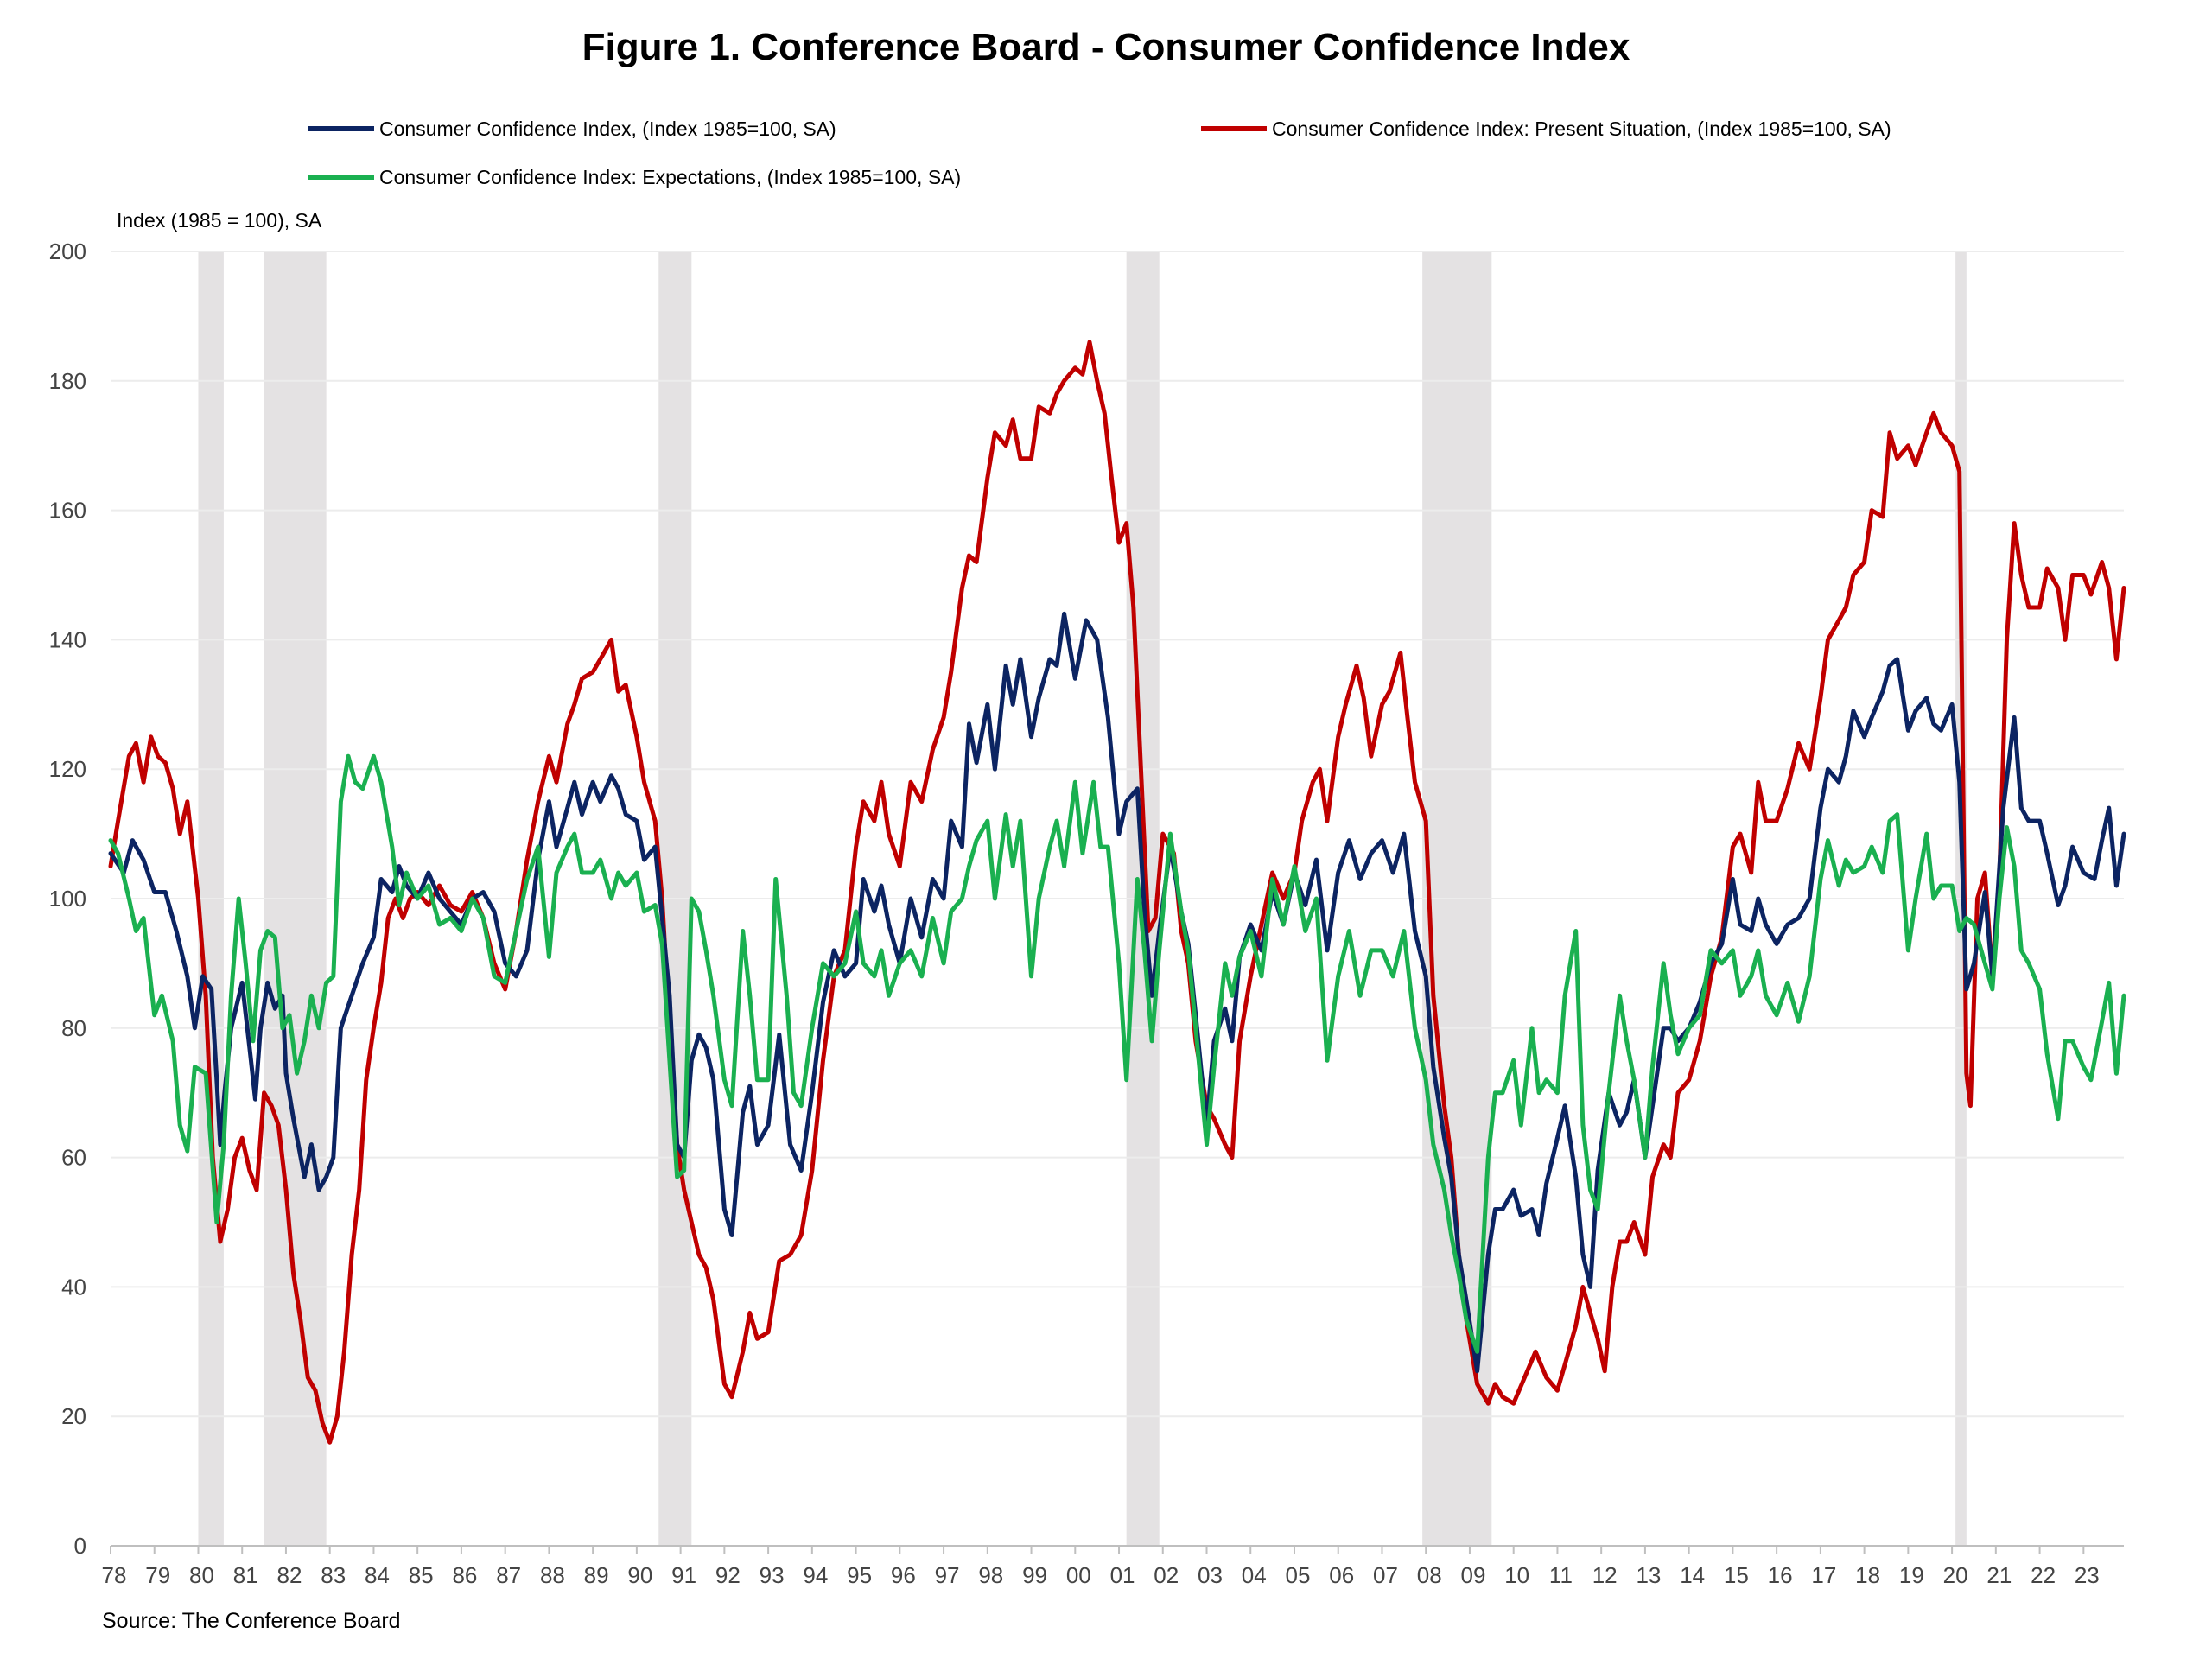 The width and height of the screenshot is (2212, 1659). What do you see at coordinates (1692, 1575) in the screenshot?
I see `x-tick-label: 14` at bounding box center [1692, 1575].